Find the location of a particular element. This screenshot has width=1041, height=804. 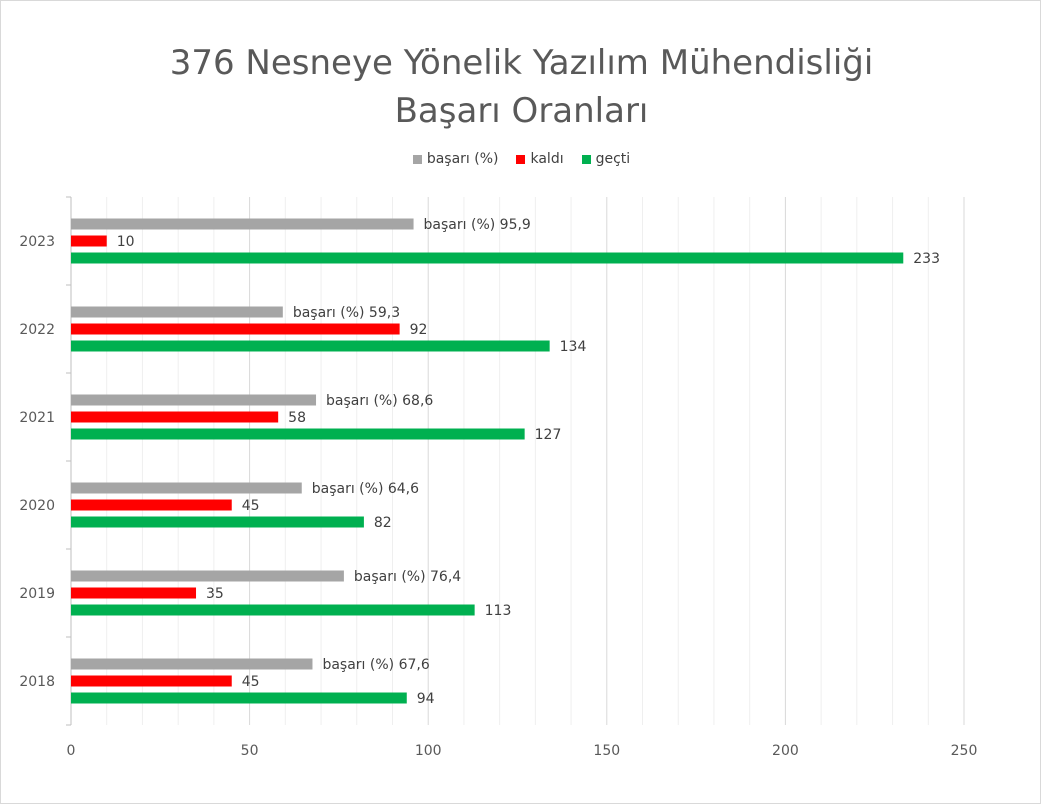

data-label: başarı (%) 68,6 is located at coordinates (379, 401).